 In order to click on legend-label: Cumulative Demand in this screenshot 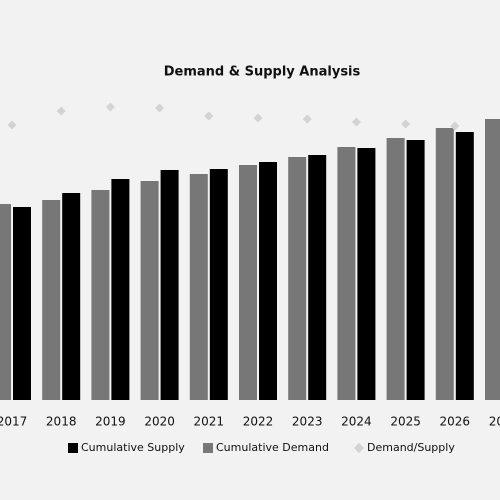, I will do `click(272, 447)`.